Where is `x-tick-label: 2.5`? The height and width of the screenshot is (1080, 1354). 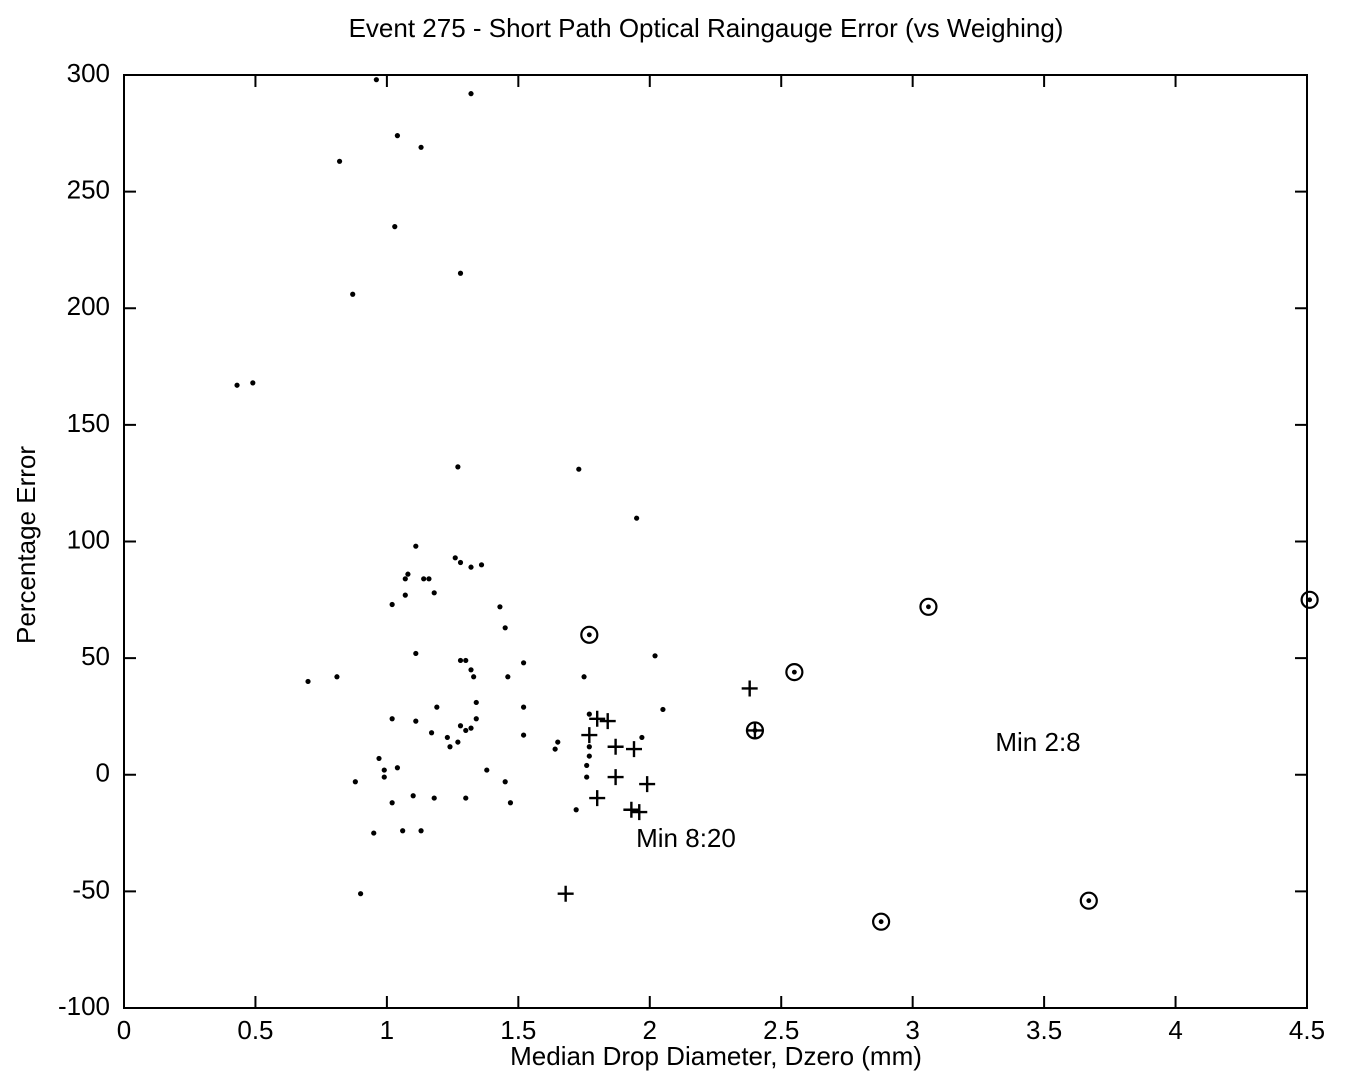 x-tick-label: 2.5 is located at coordinates (781, 1030).